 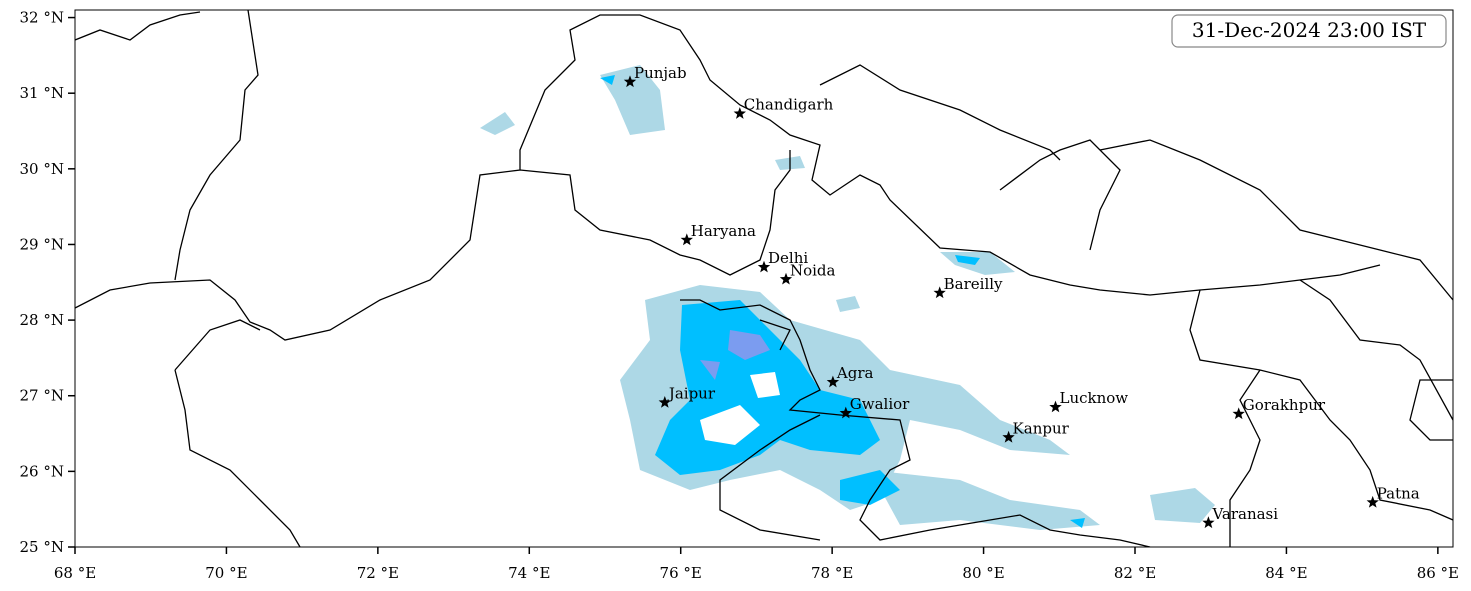 What do you see at coordinates (529, 573) in the screenshot?
I see `x-tick-label: 74 °E` at bounding box center [529, 573].